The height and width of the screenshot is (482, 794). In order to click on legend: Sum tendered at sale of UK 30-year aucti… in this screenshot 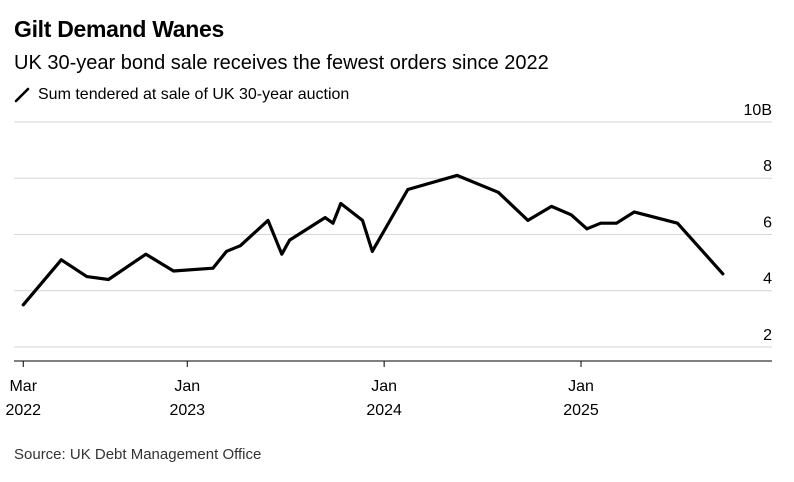, I will do `click(181, 95)`.